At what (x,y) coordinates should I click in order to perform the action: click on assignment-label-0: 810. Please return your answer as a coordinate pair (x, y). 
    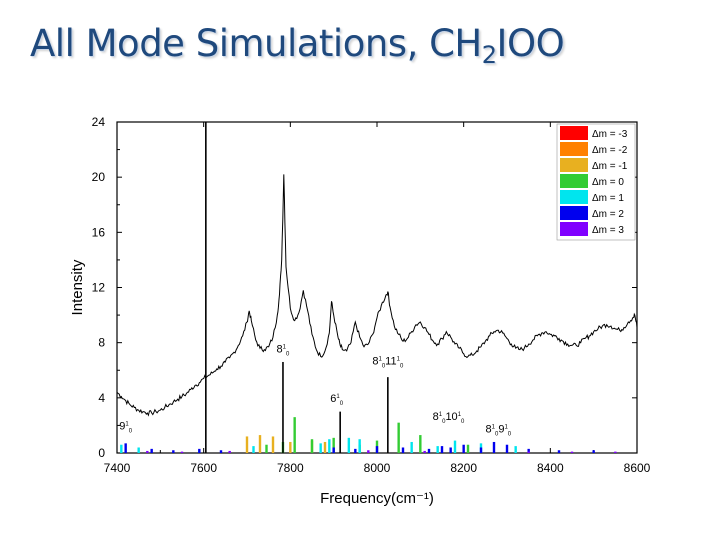
    Looking at the image, I should click on (283, 350).